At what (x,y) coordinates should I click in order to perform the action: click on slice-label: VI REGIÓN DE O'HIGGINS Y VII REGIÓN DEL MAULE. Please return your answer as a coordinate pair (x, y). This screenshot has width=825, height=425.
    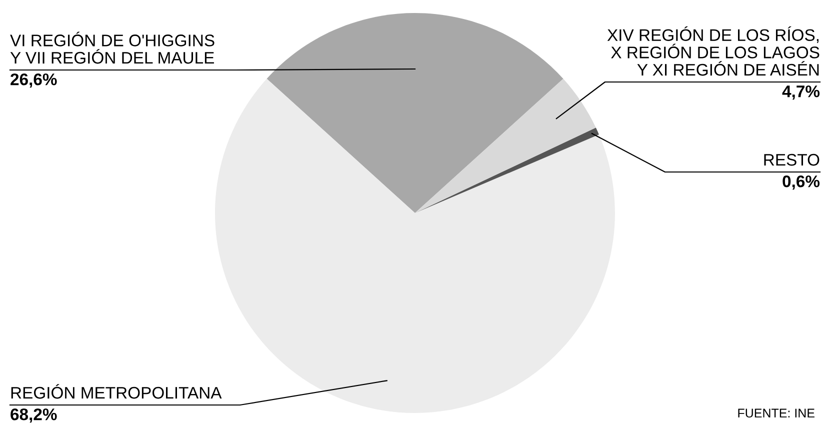
    Looking at the image, I should click on (112, 48).